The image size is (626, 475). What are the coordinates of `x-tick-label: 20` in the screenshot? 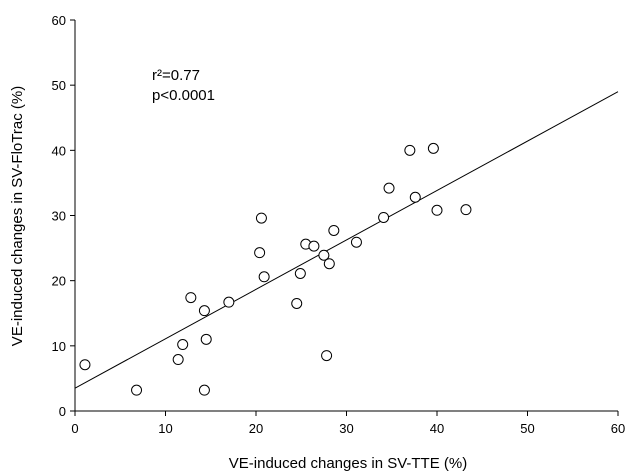 It's located at (256, 428).